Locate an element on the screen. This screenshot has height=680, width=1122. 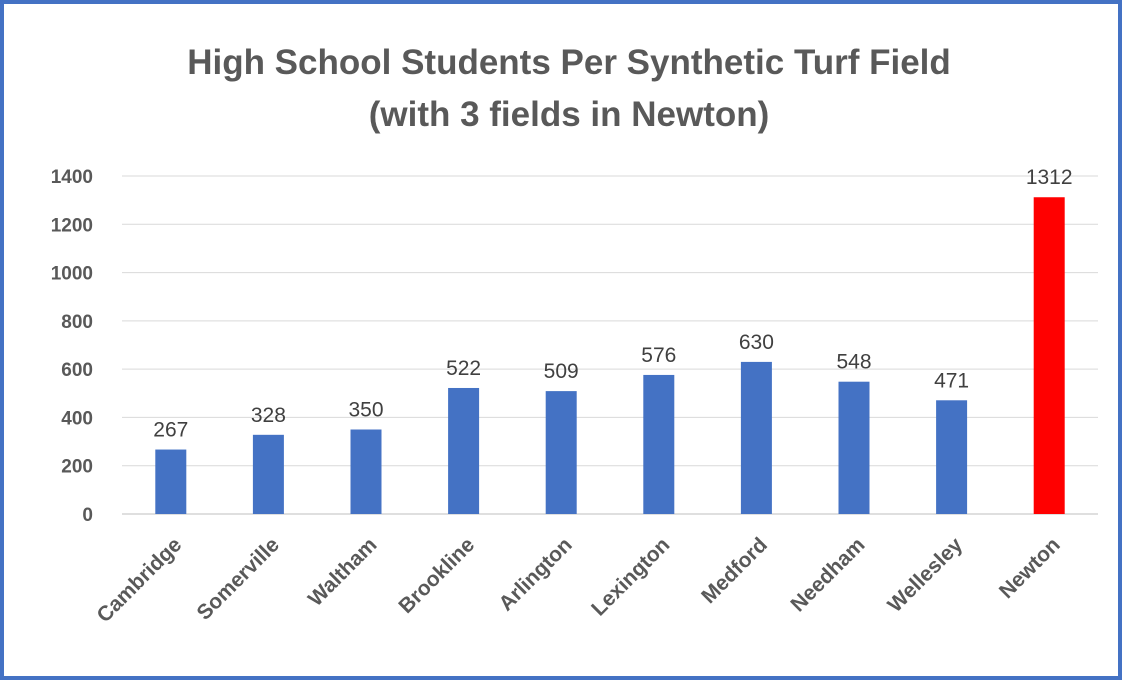
bar-needham is located at coordinates (854, 447).